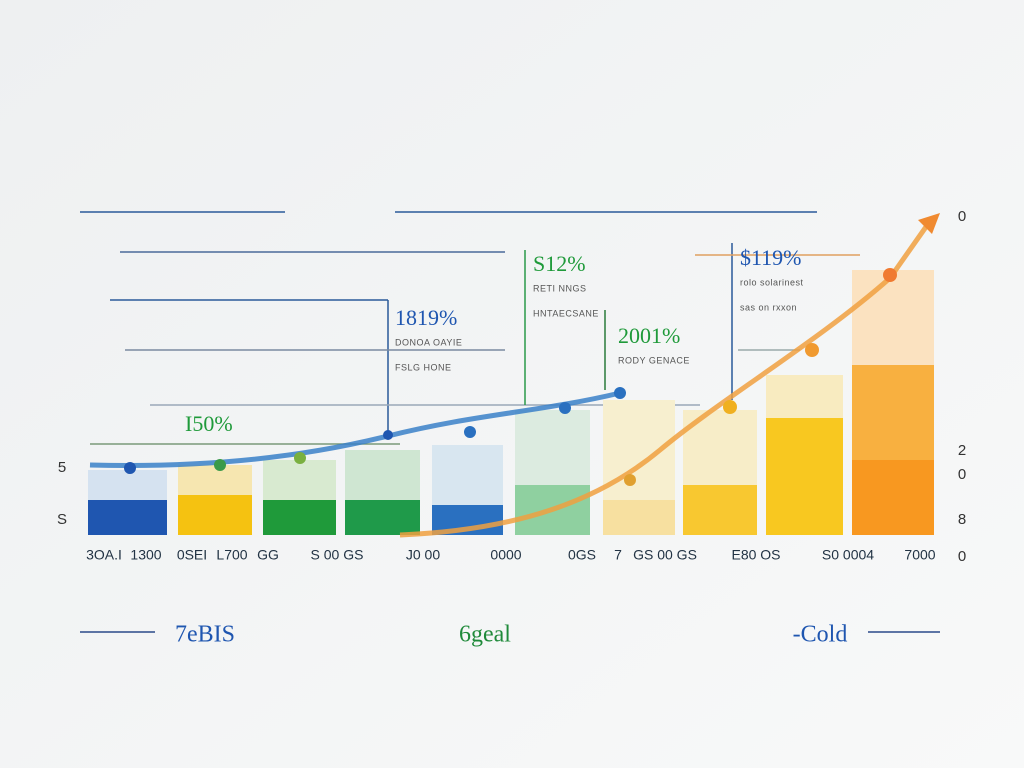 This screenshot has height=768, width=1024. I want to click on legend-label: 6geal, so click(485, 635).